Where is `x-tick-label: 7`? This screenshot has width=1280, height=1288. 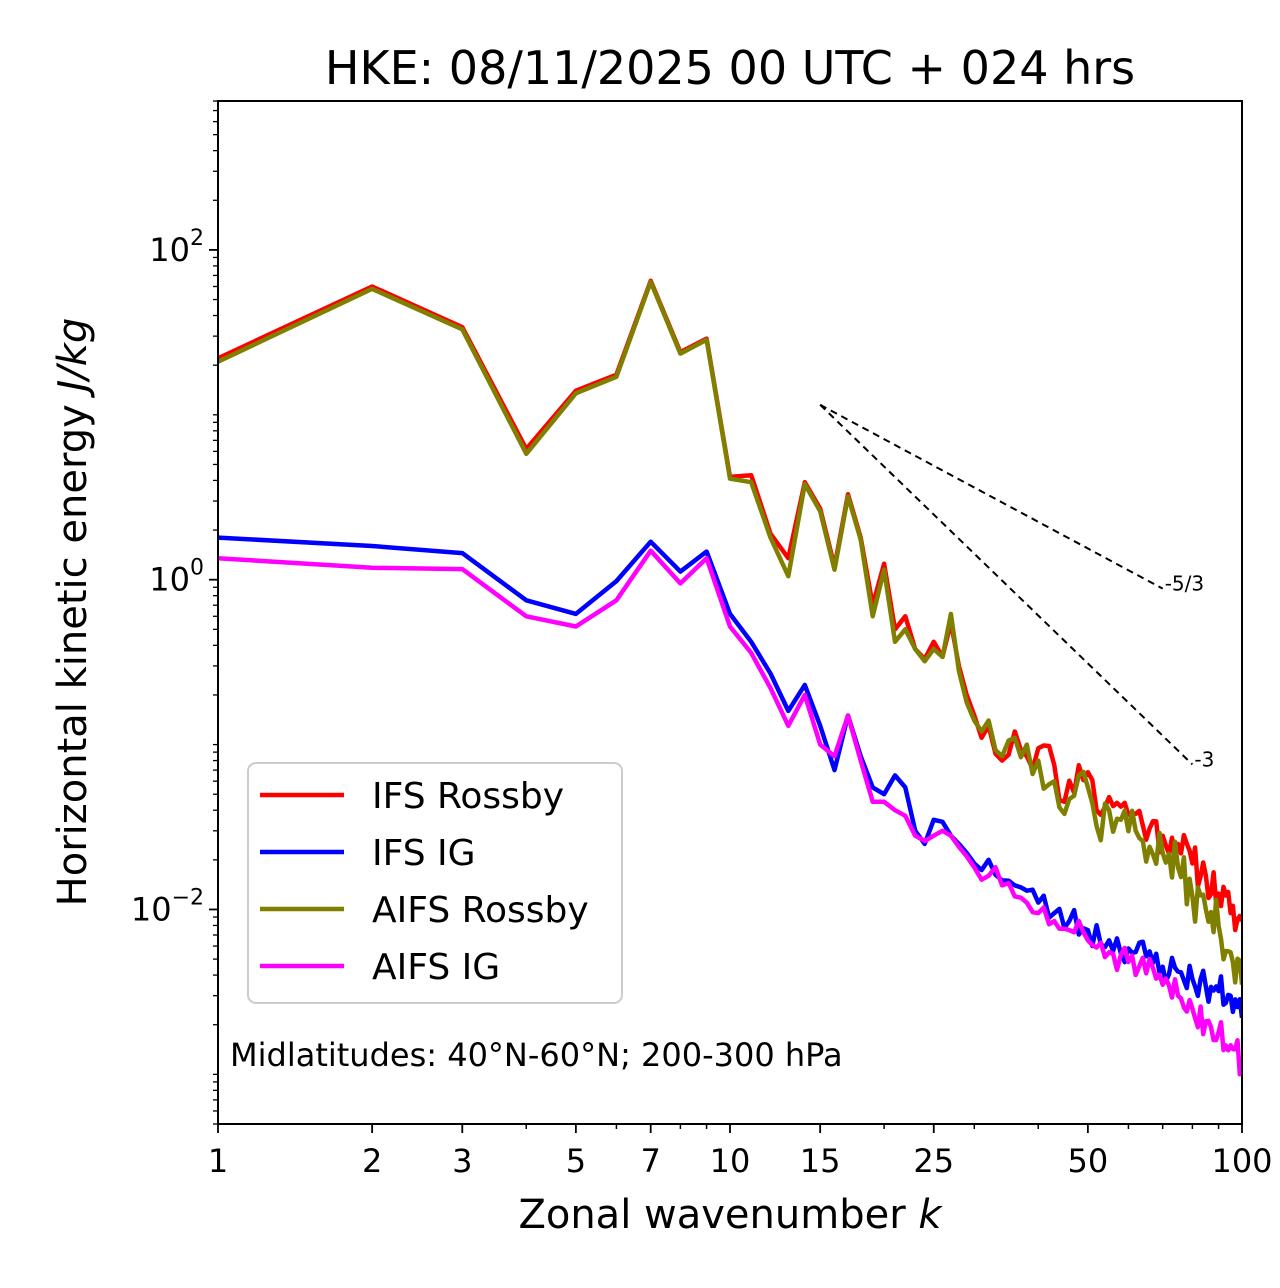
x-tick-label: 7 is located at coordinates (651, 1161).